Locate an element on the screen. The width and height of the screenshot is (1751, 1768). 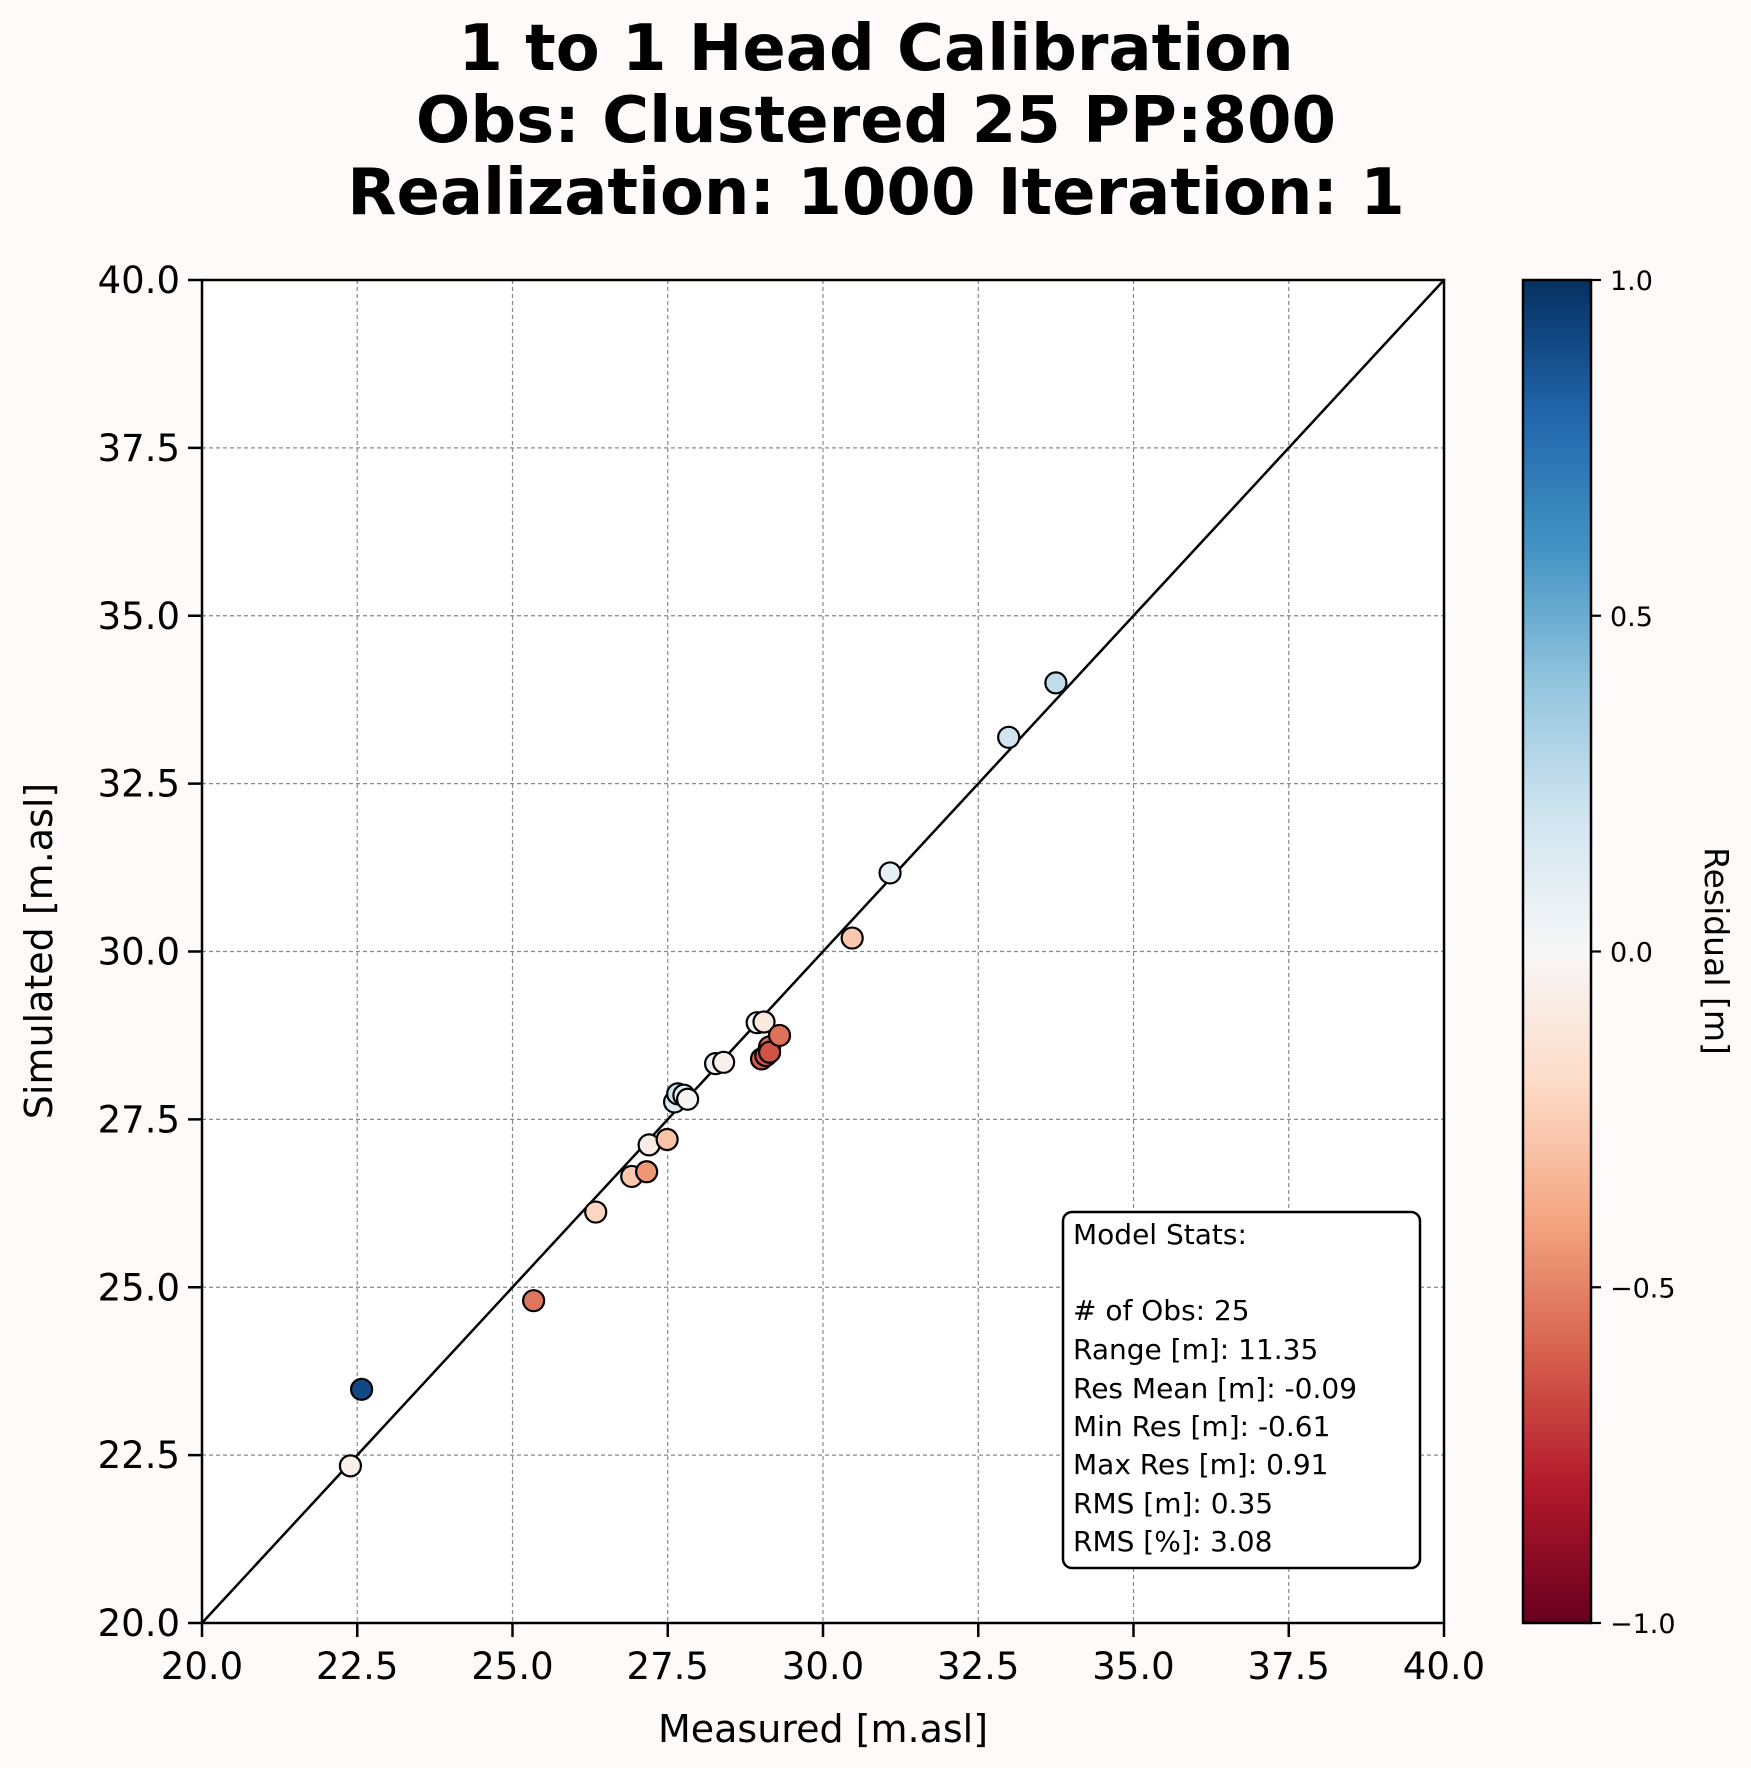
y-tick-label: 37.5 is located at coordinates (139, 448).